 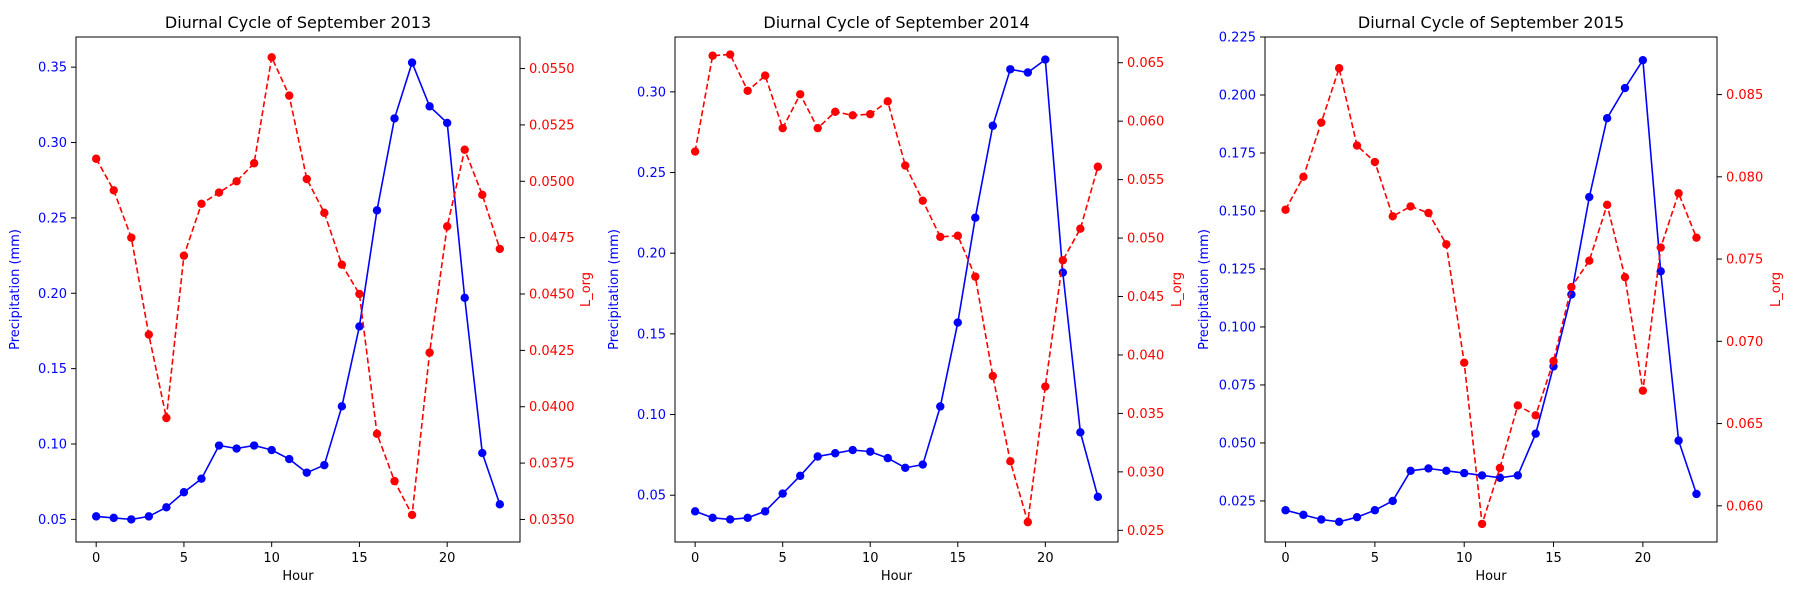 What do you see at coordinates (783, 558) in the screenshot?
I see `x-tick-label: 5` at bounding box center [783, 558].